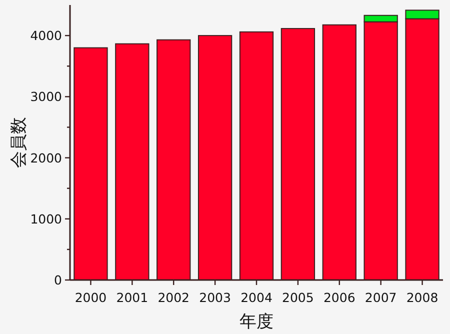 The height and width of the screenshot is (334, 450). Describe the element at coordinates (174, 297) in the screenshot. I see `x-tick-label: 2002` at that location.